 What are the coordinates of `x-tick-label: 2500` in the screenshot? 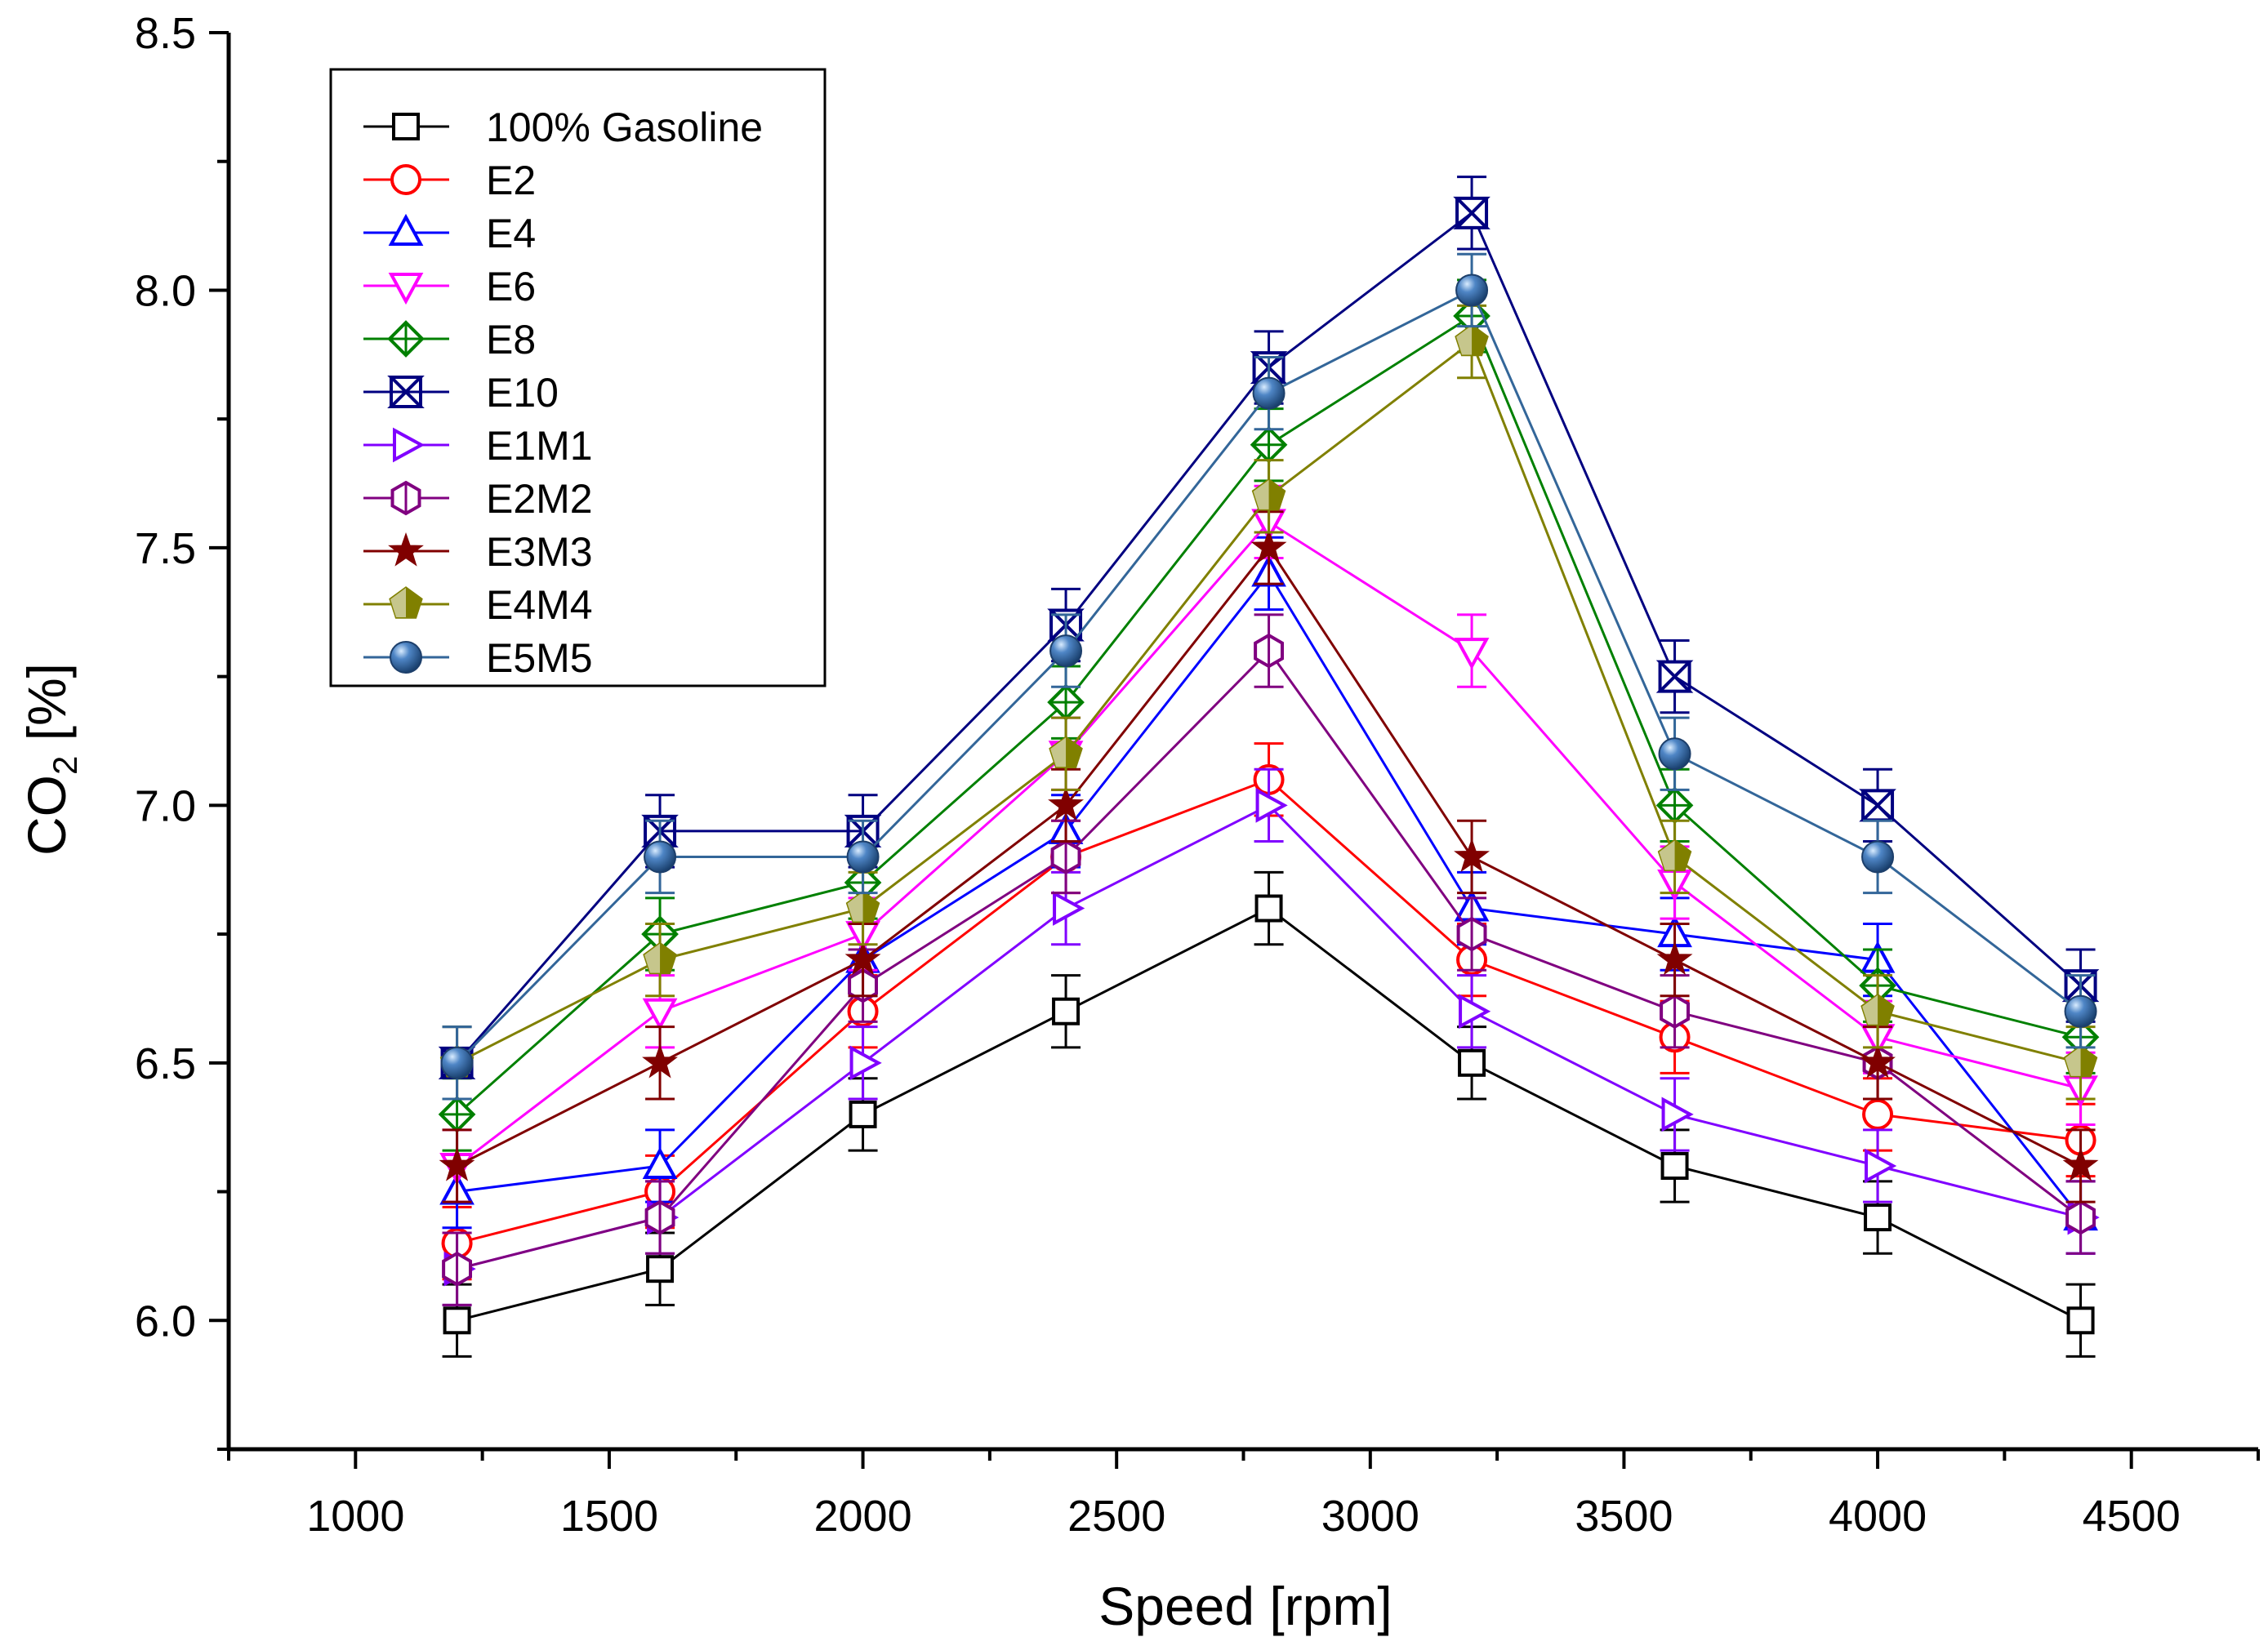 It's located at (1116, 1516).